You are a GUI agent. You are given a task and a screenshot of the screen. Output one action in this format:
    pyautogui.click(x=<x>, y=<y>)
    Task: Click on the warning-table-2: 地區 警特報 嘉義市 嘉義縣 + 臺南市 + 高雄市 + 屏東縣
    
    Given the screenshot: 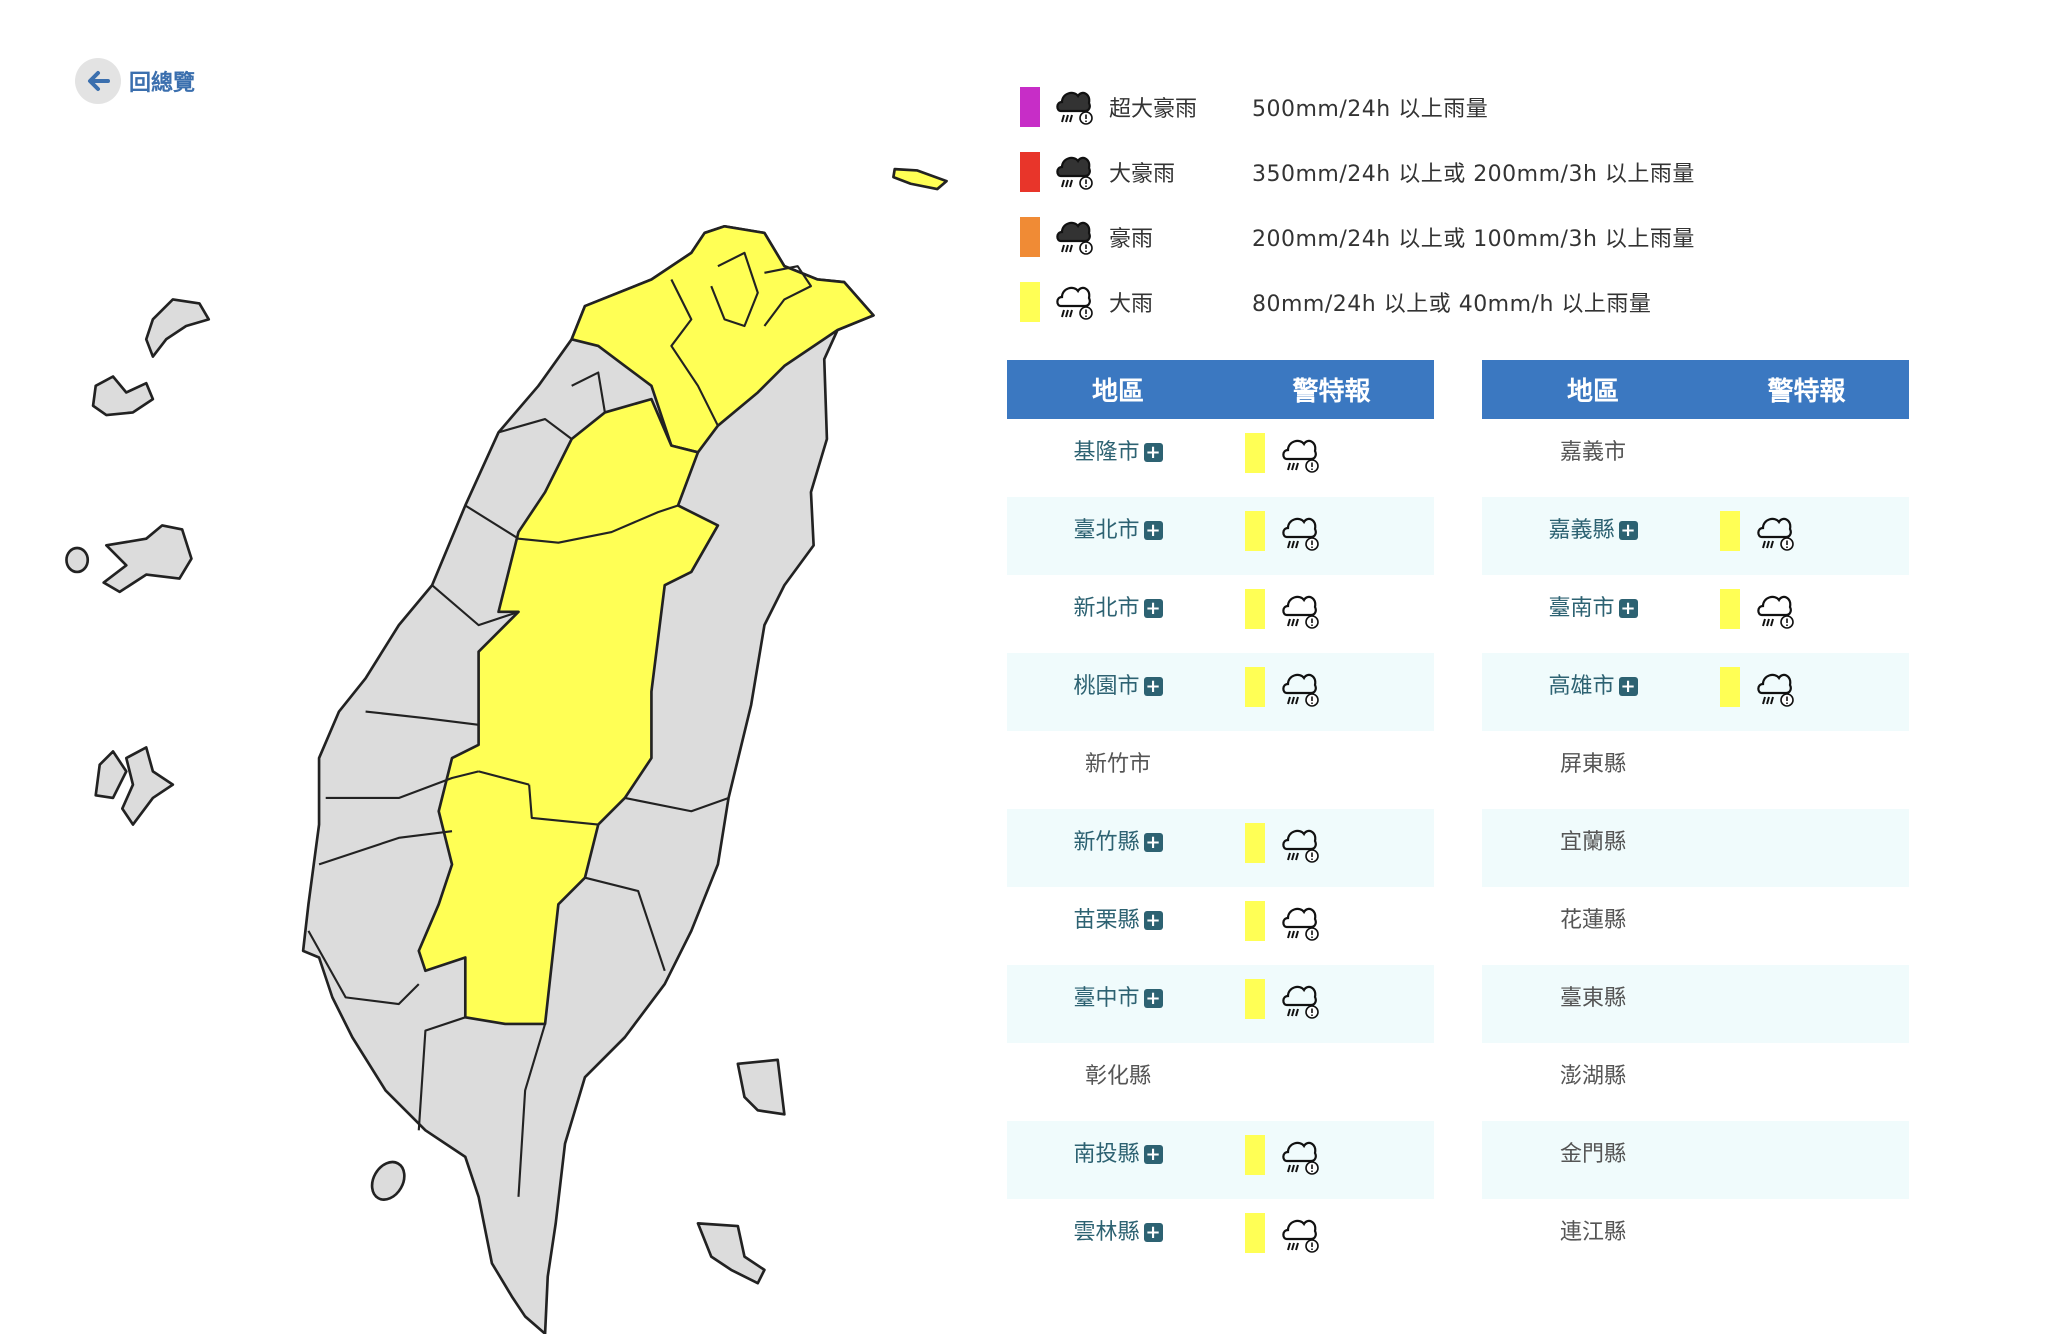 What is the action you would take?
    pyautogui.click(x=1695, y=818)
    